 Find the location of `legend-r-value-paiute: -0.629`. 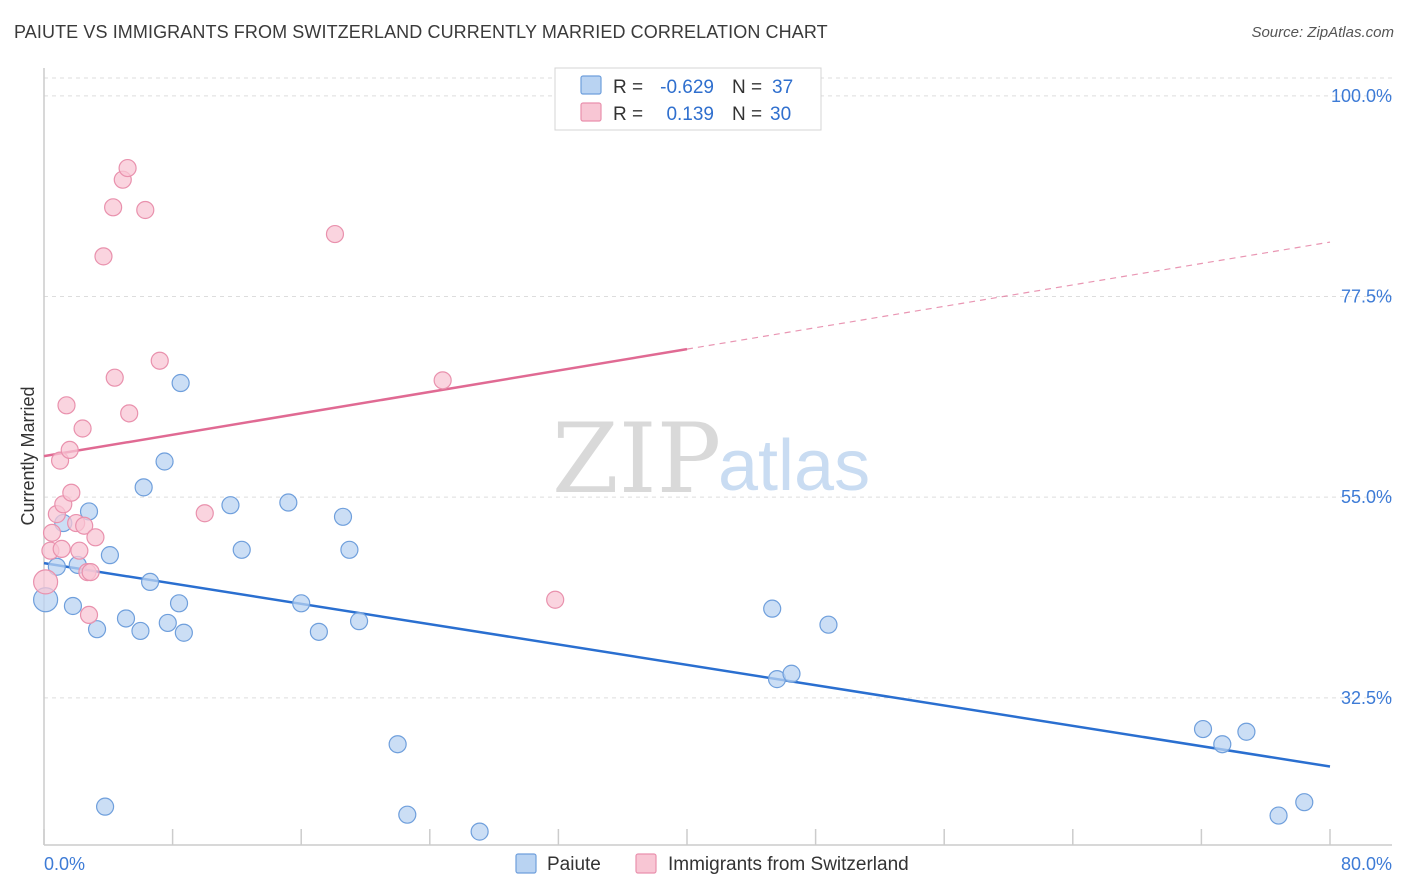

legend-r-value-paiute: -0.629 is located at coordinates (687, 87).